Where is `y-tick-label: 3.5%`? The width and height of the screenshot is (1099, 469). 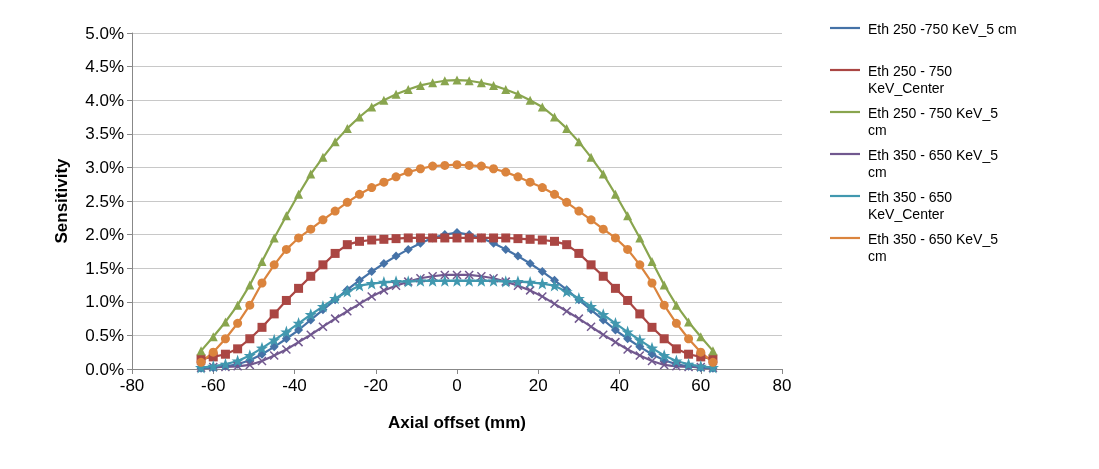 y-tick-label: 3.5% is located at coordinates (104, 134).